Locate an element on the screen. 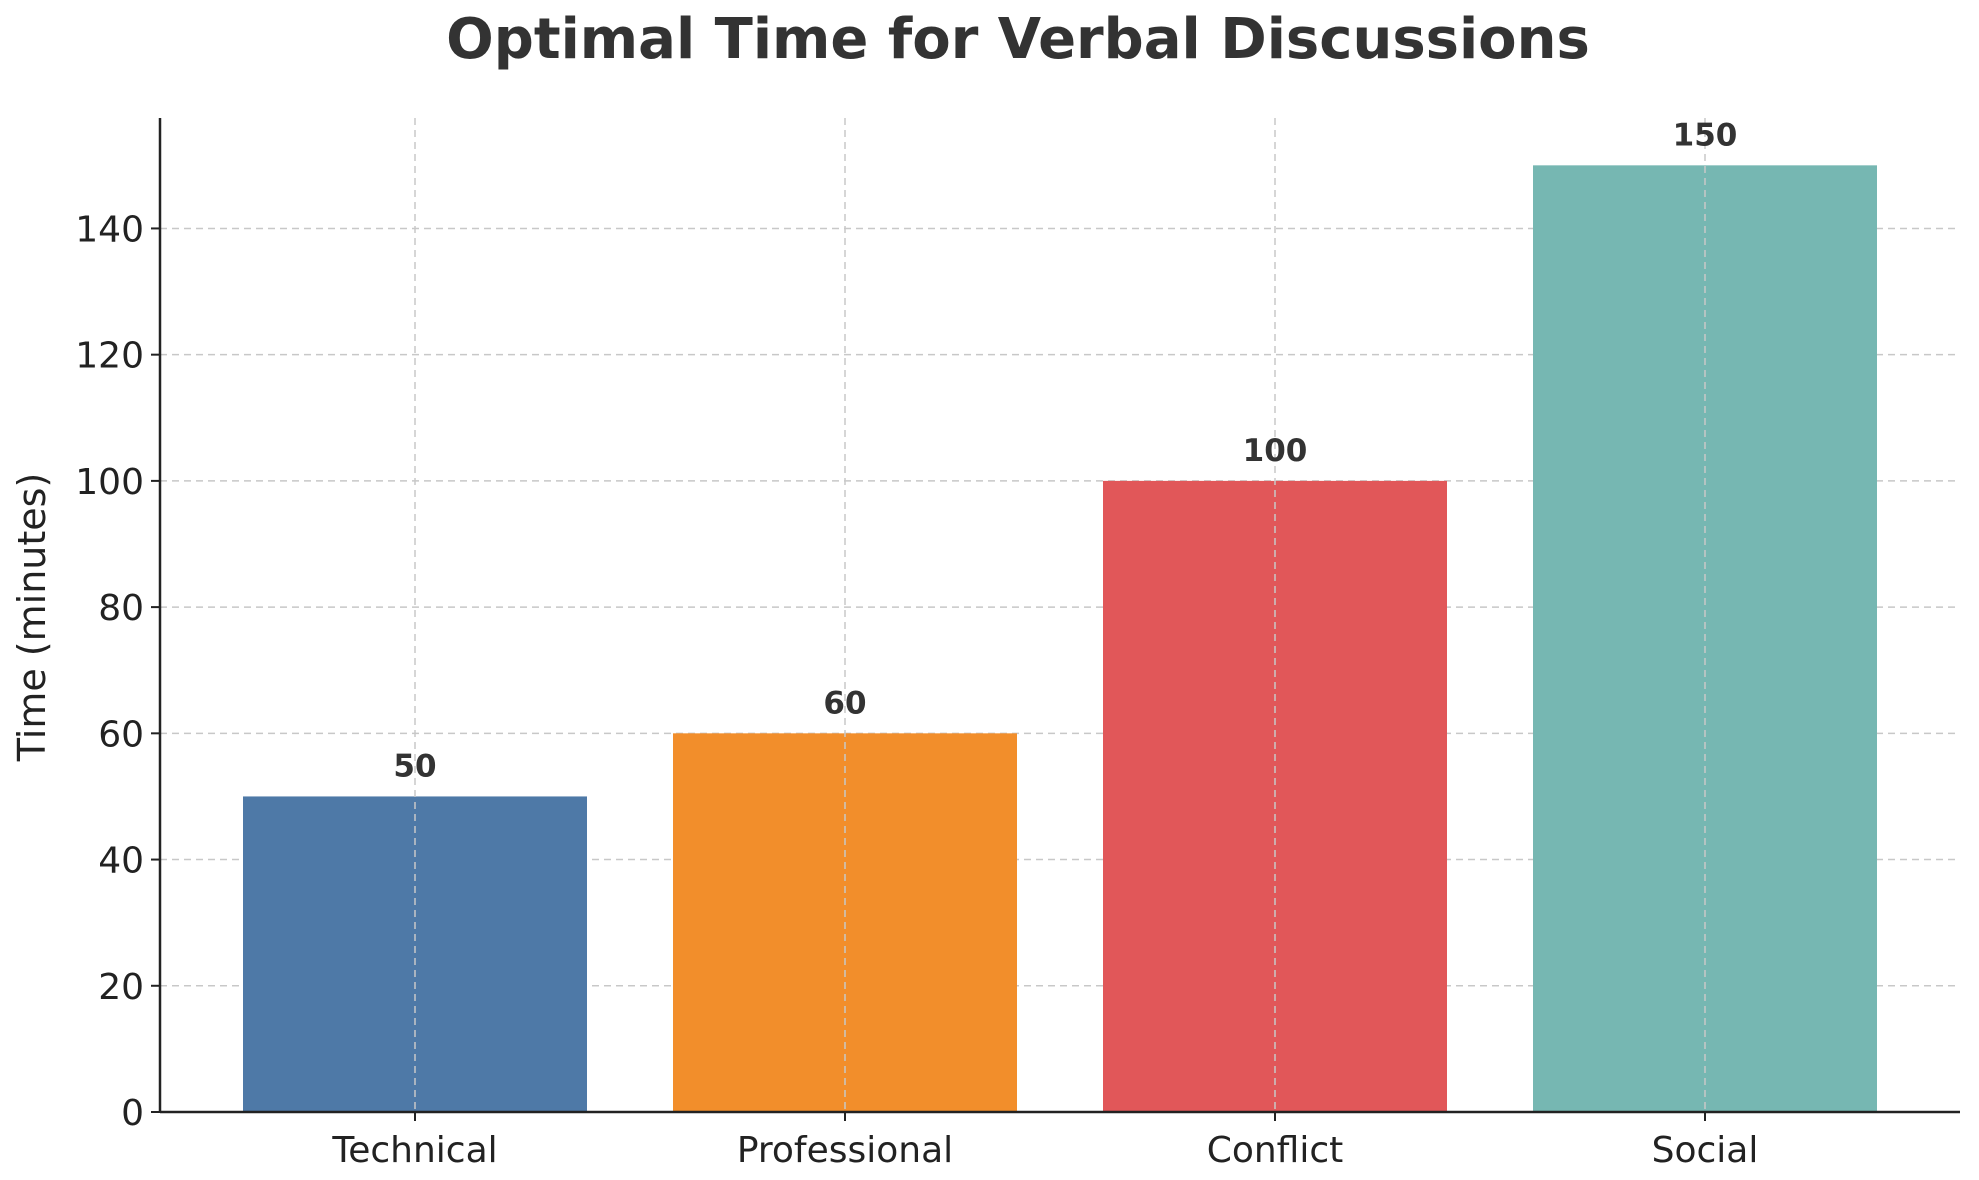 Image resolution: width=1979 pixels, height=1180 pixels. bar-value-label: 150 is located at coordinates (1705, 135).